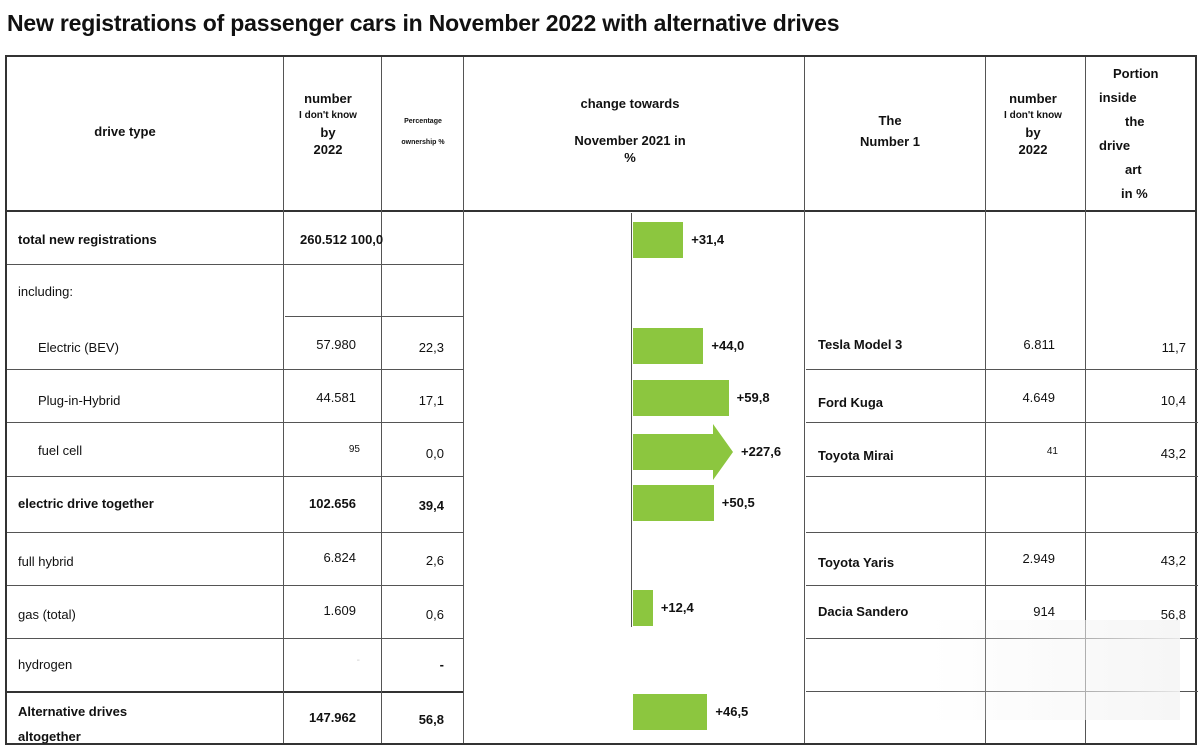 The image size is (1200, 749). I want to click on header-top-number-line4: 2022, so click(1033, 149).